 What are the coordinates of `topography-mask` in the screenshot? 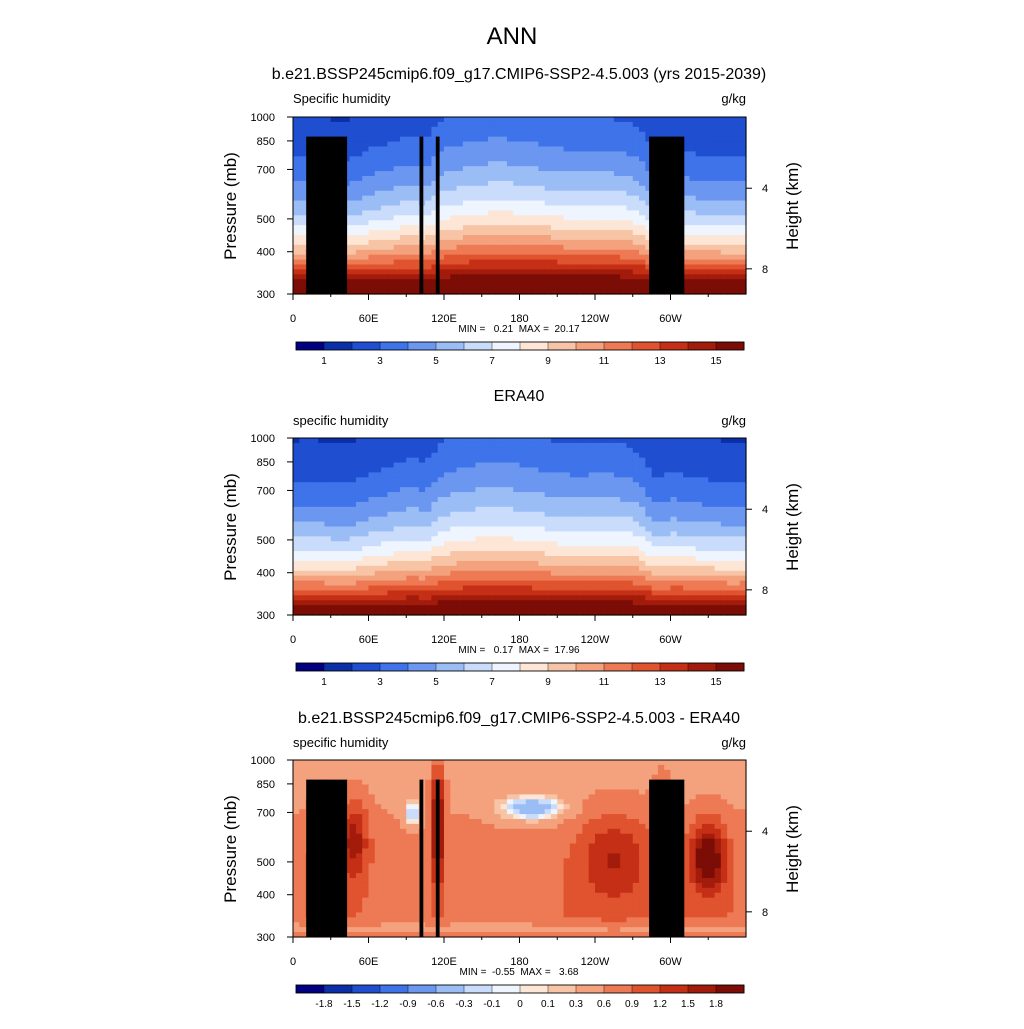 It's located at (334, 217).